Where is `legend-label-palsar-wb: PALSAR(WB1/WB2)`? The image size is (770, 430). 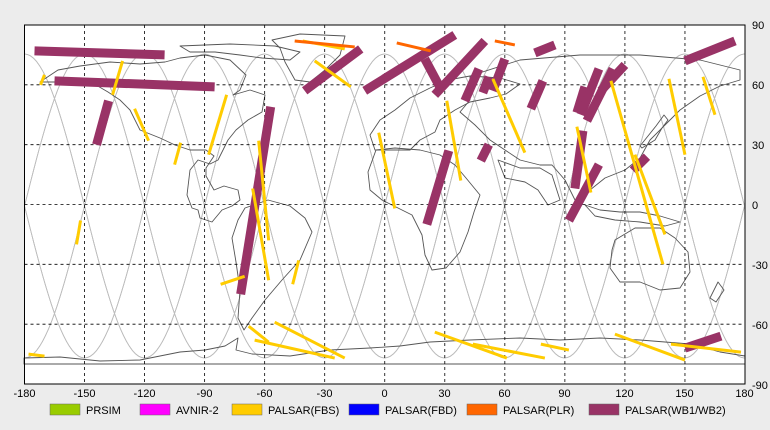
legend-label-palsar-wb: PALSAR(WB1/WB2) is located at coordinates (675, 411).